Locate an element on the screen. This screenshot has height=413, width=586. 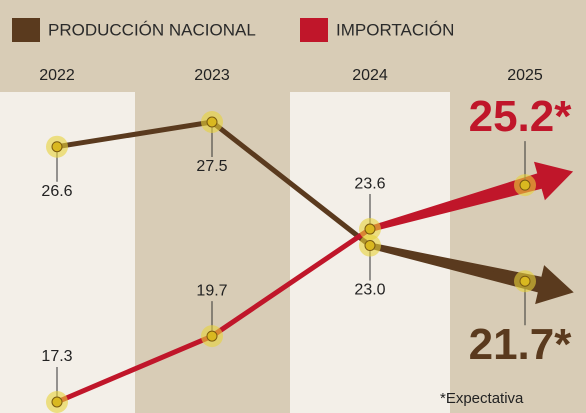
data-label: 17.3 is located at coordinates (56, 356).